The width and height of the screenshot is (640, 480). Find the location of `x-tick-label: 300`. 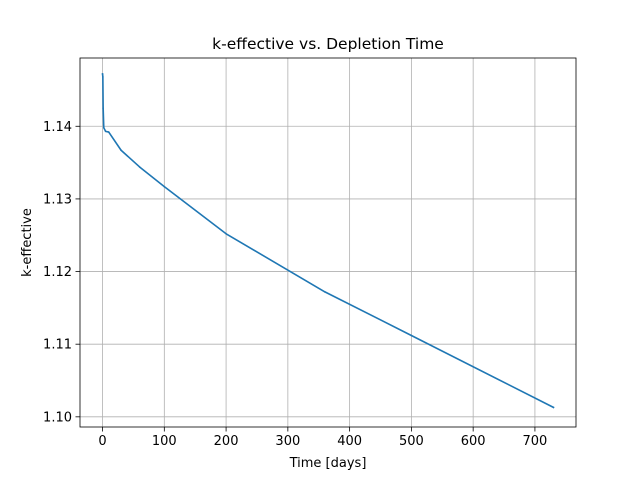

x-tick-label: 300 is located at coordinates (287, 441).